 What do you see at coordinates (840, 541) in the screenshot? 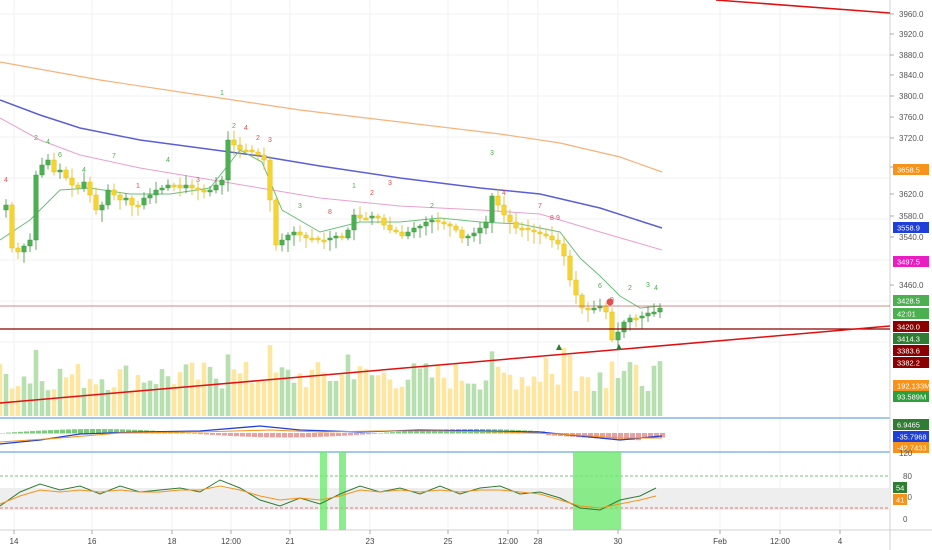
I see `time-tick-label: 4` at bounding box center [840, 541].